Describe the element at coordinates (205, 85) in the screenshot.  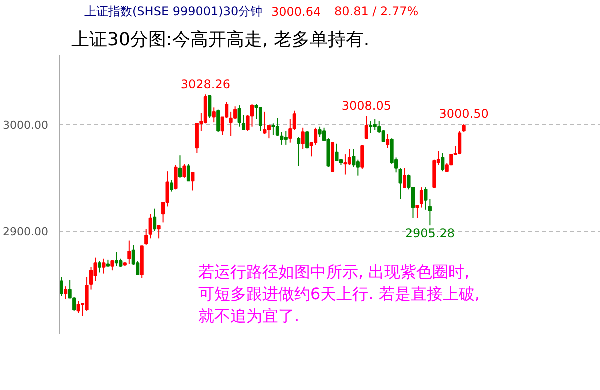
I see `annotation: 3028.26` at that location.